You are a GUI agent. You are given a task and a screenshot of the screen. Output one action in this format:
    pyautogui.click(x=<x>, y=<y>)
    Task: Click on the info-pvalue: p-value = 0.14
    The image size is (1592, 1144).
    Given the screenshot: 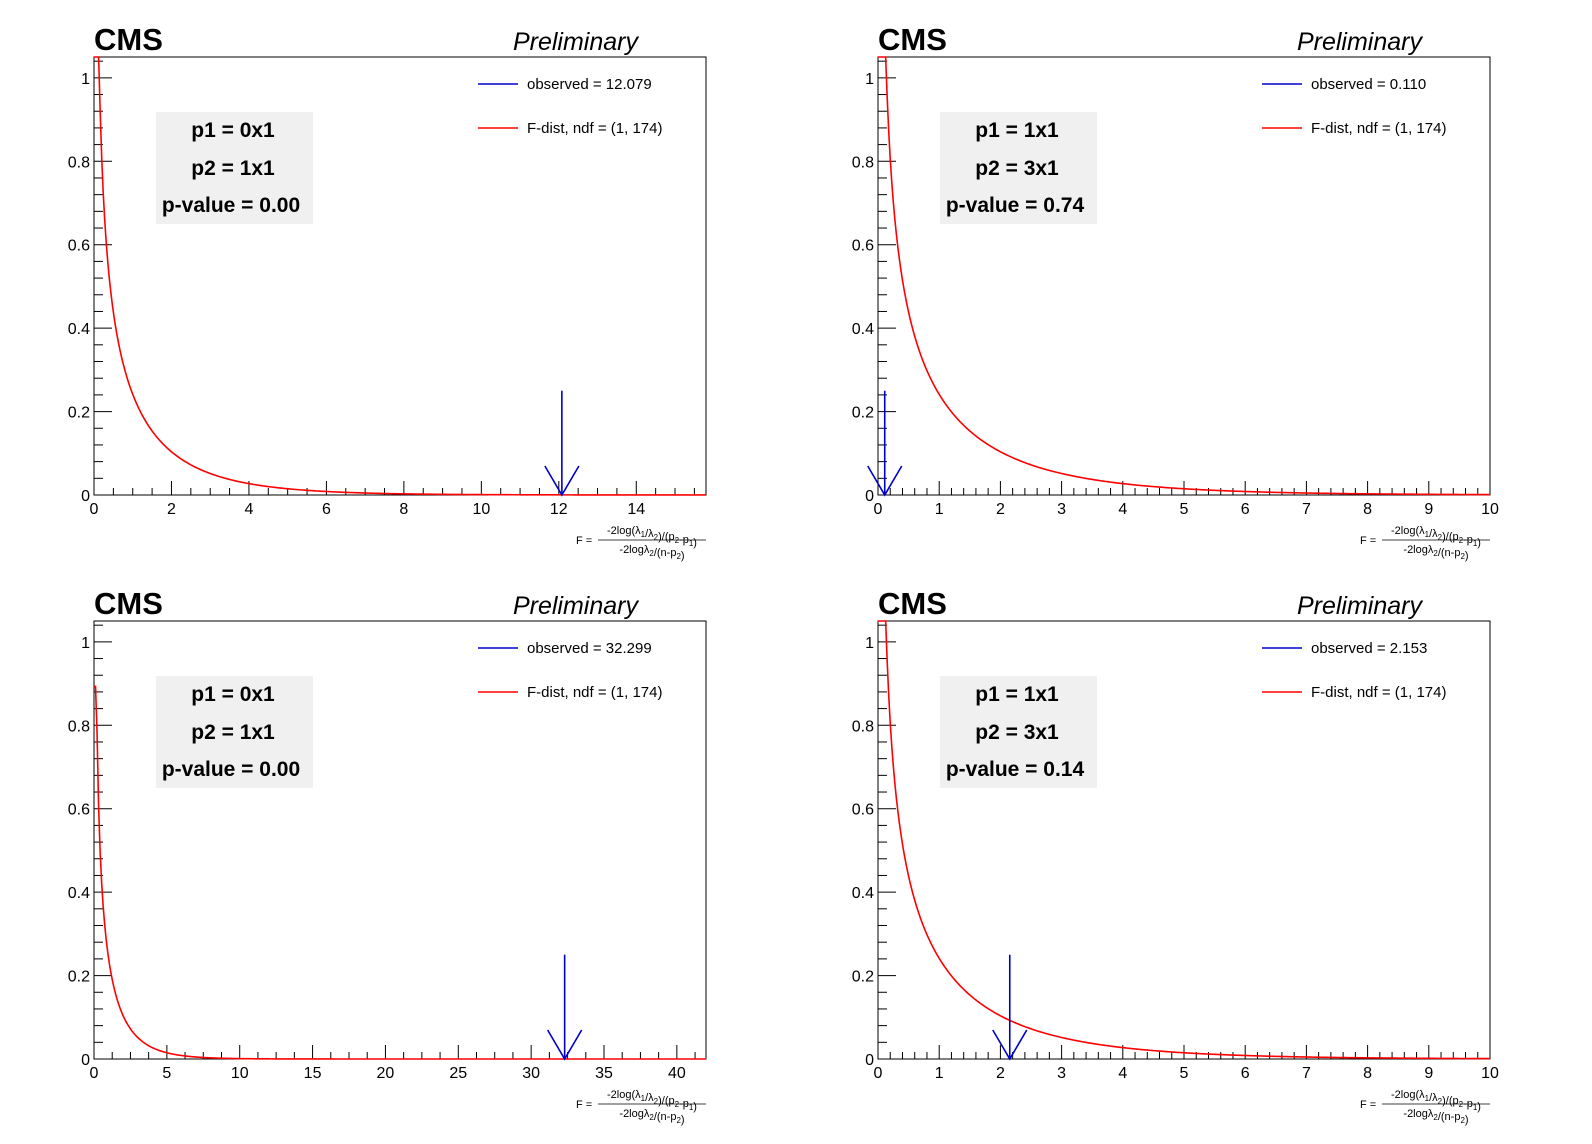 What is the action you would take?
    pyautogui.click(x=1015, y=769)
    